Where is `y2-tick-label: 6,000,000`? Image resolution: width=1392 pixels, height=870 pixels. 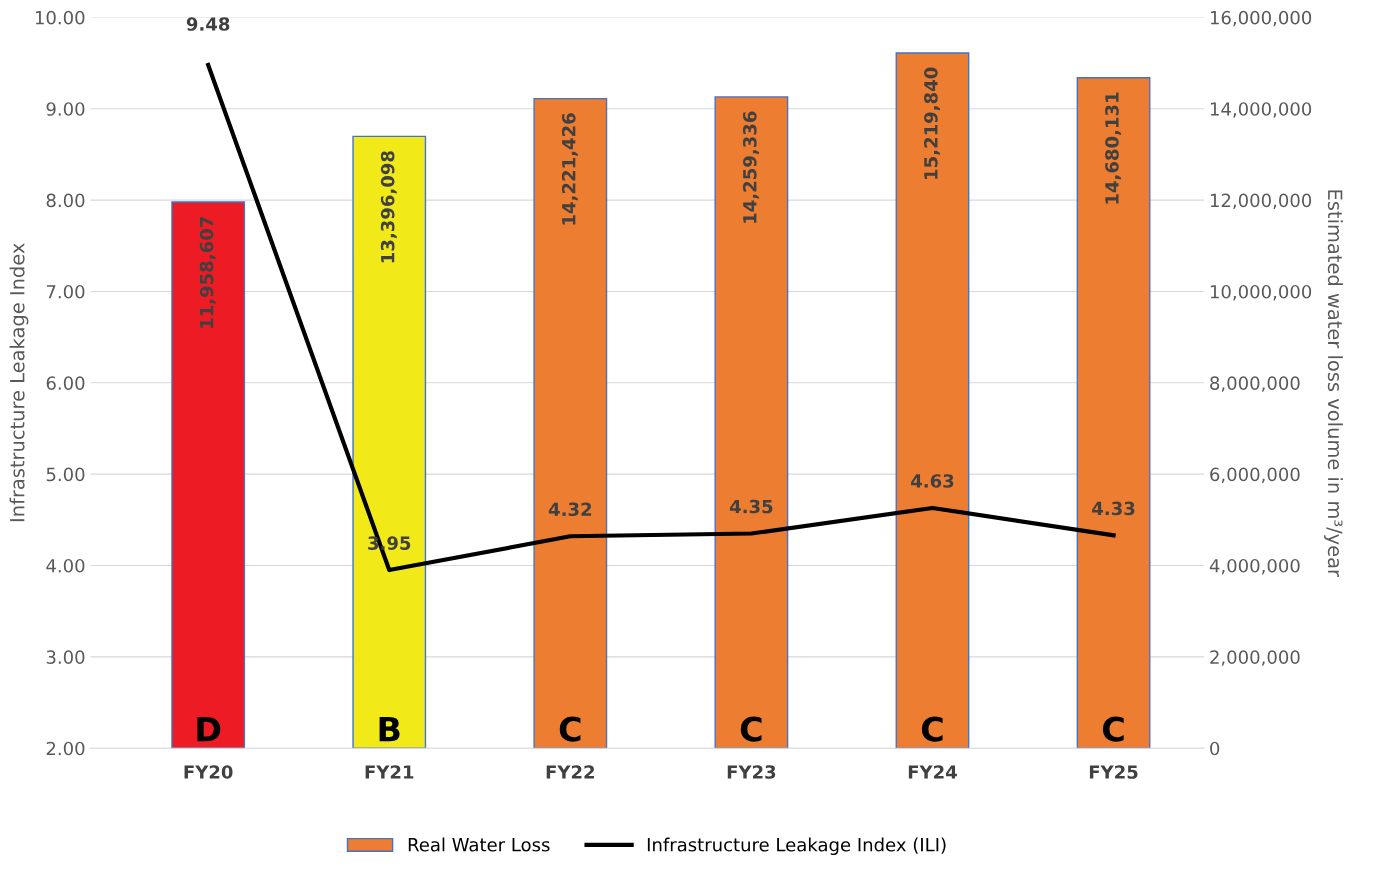
y2-tick-label: 6,000,000 is located at coordinates (1255, 475).